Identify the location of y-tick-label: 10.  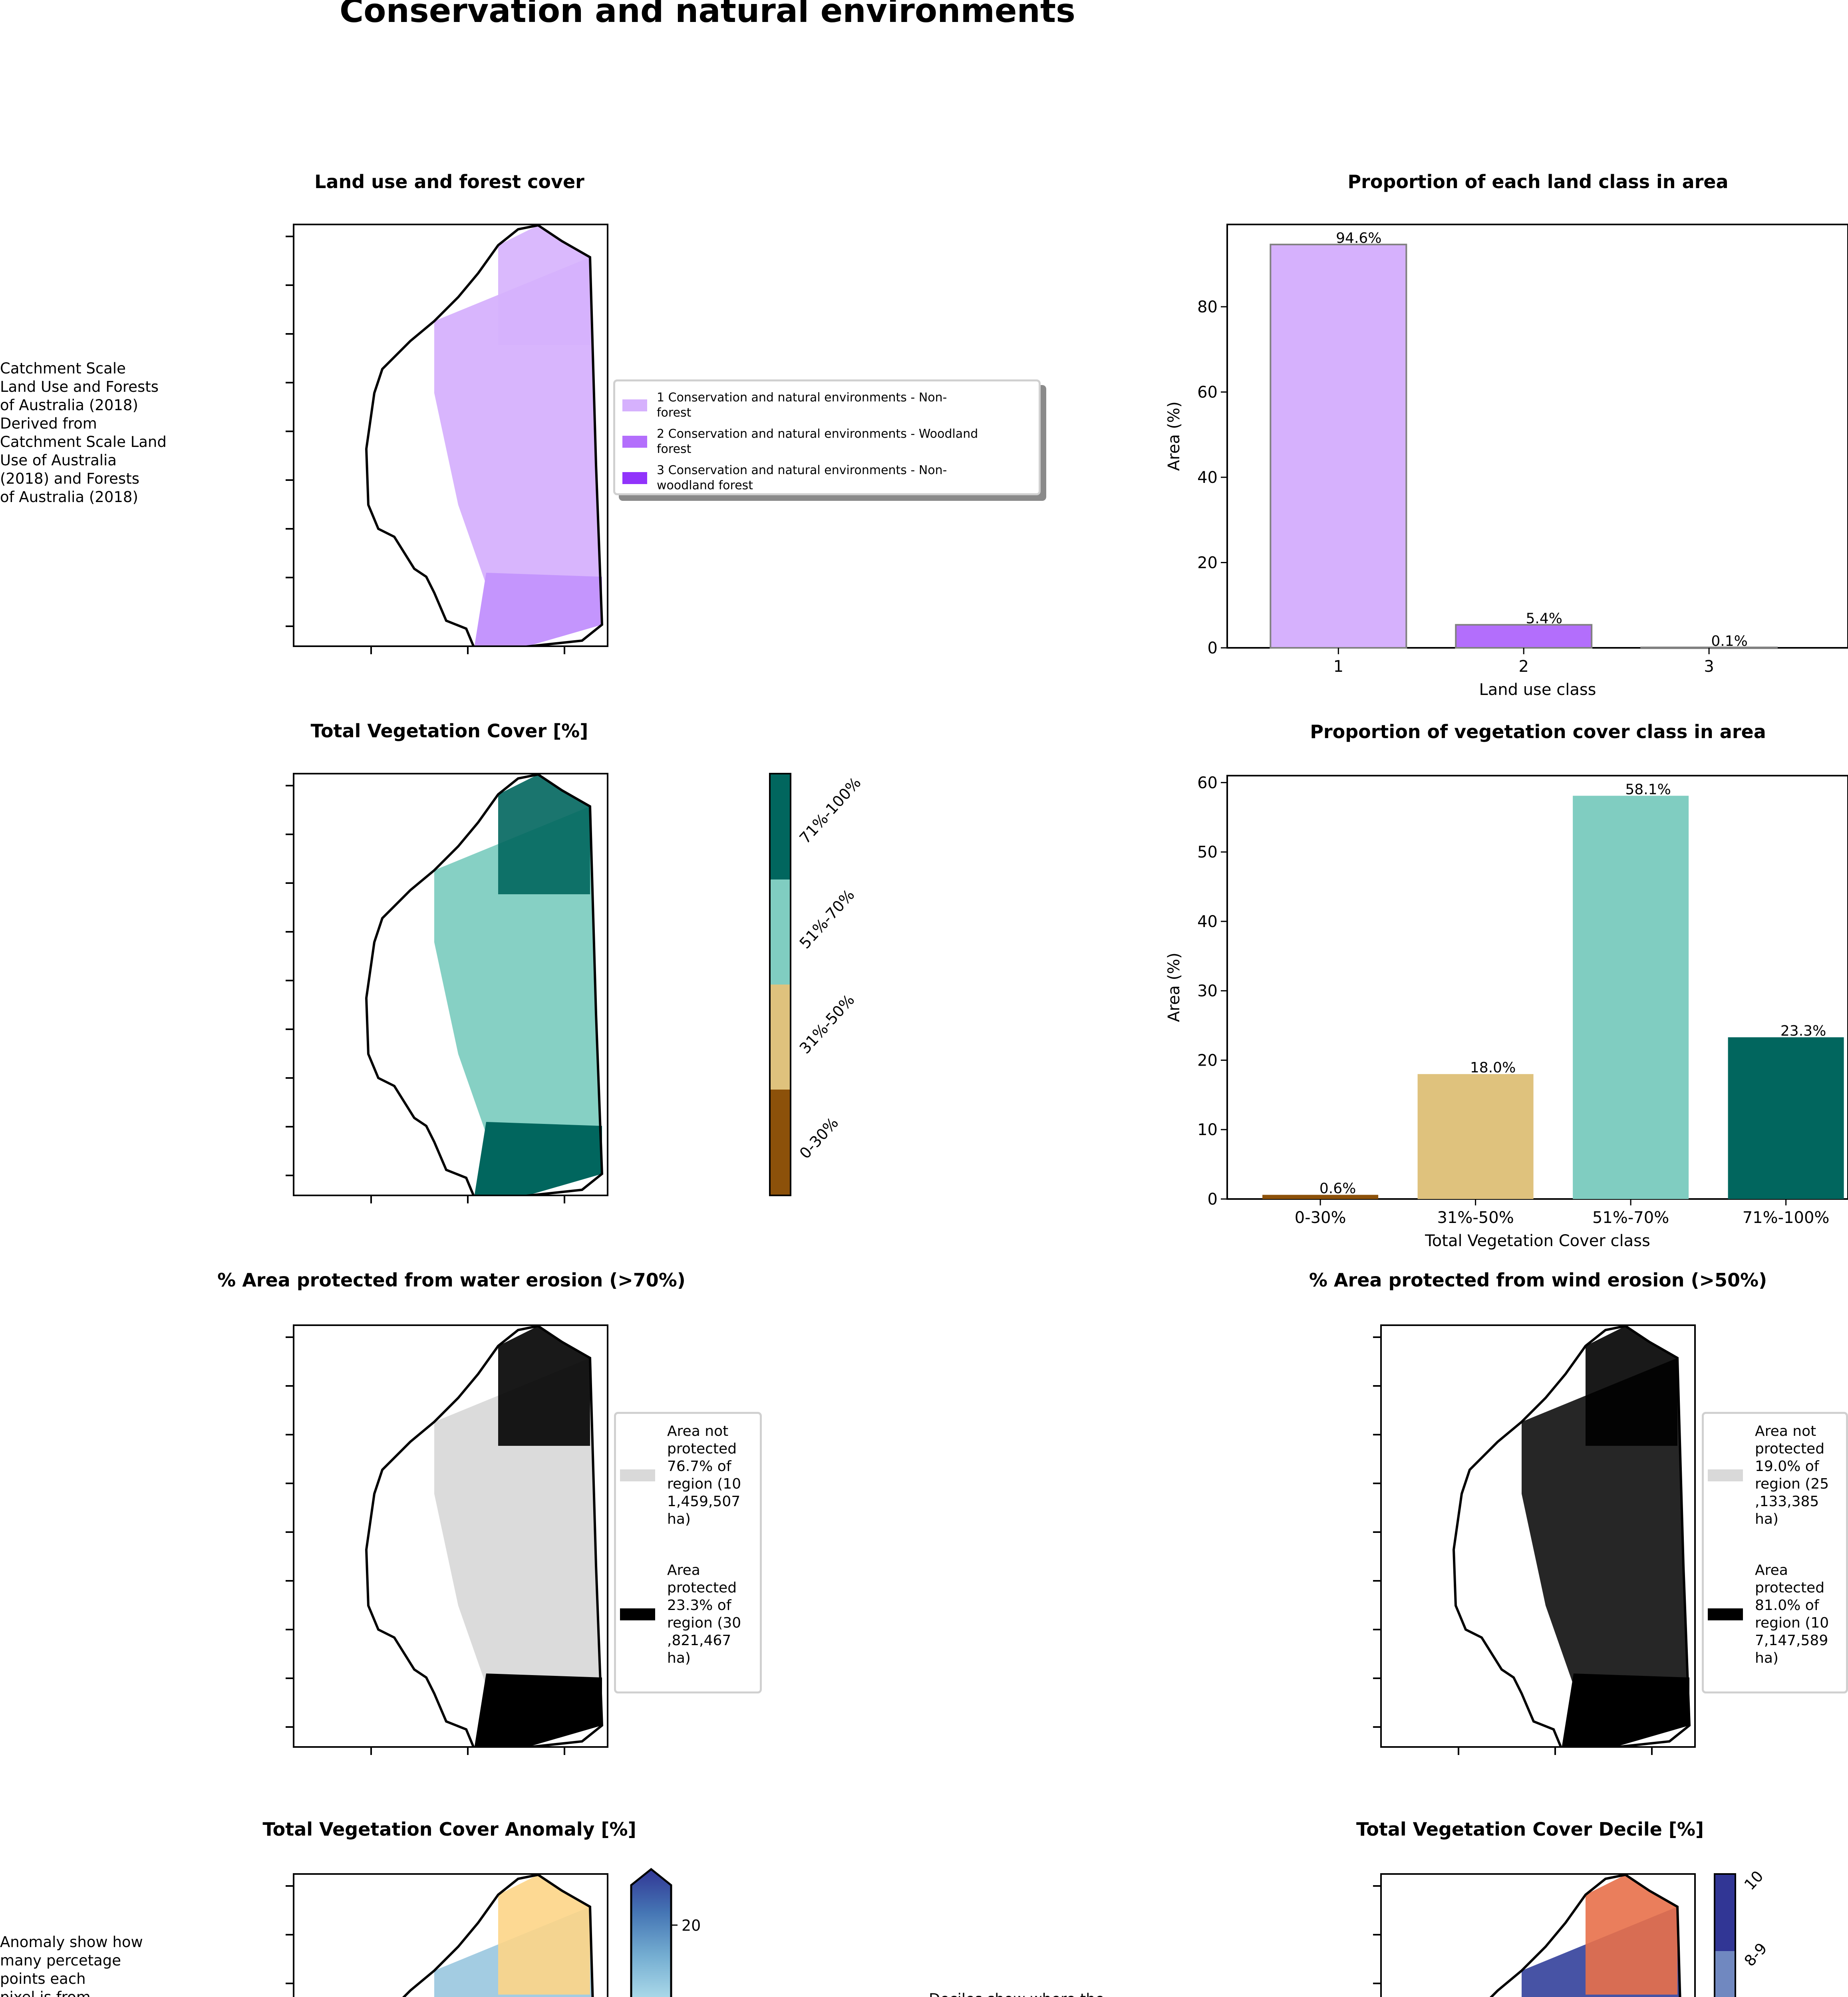
(1207, 1130).